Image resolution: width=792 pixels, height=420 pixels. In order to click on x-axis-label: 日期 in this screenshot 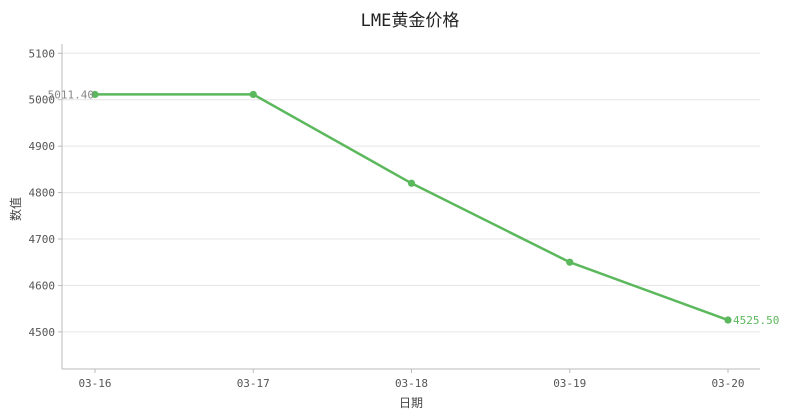, I will do `click(411, 403)`.